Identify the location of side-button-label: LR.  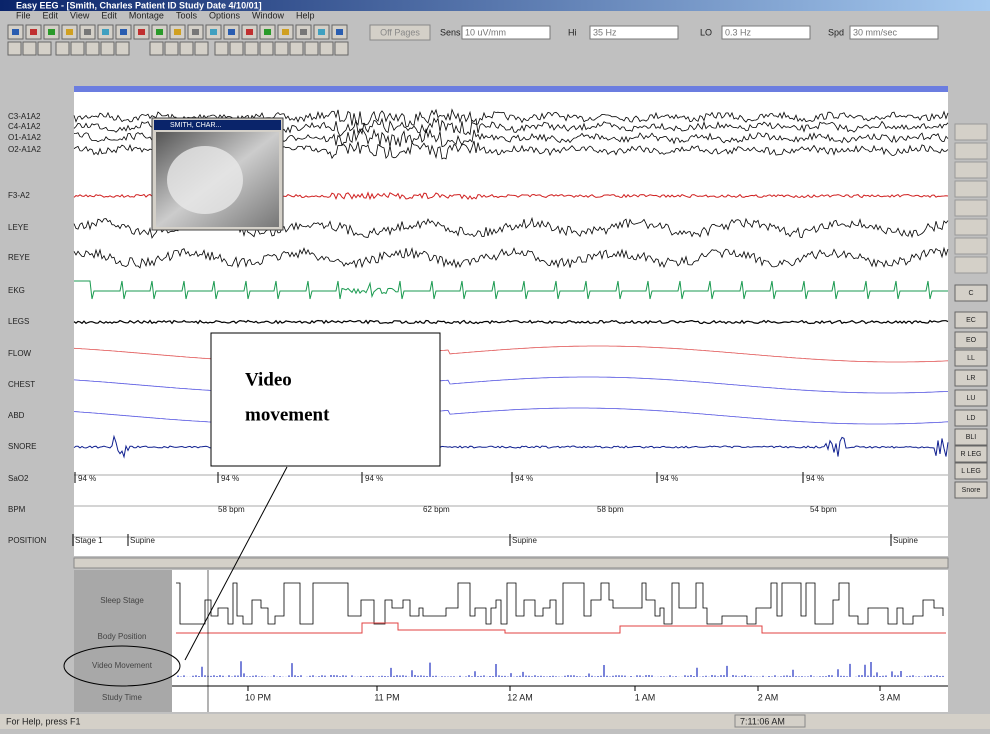
(971, 378).